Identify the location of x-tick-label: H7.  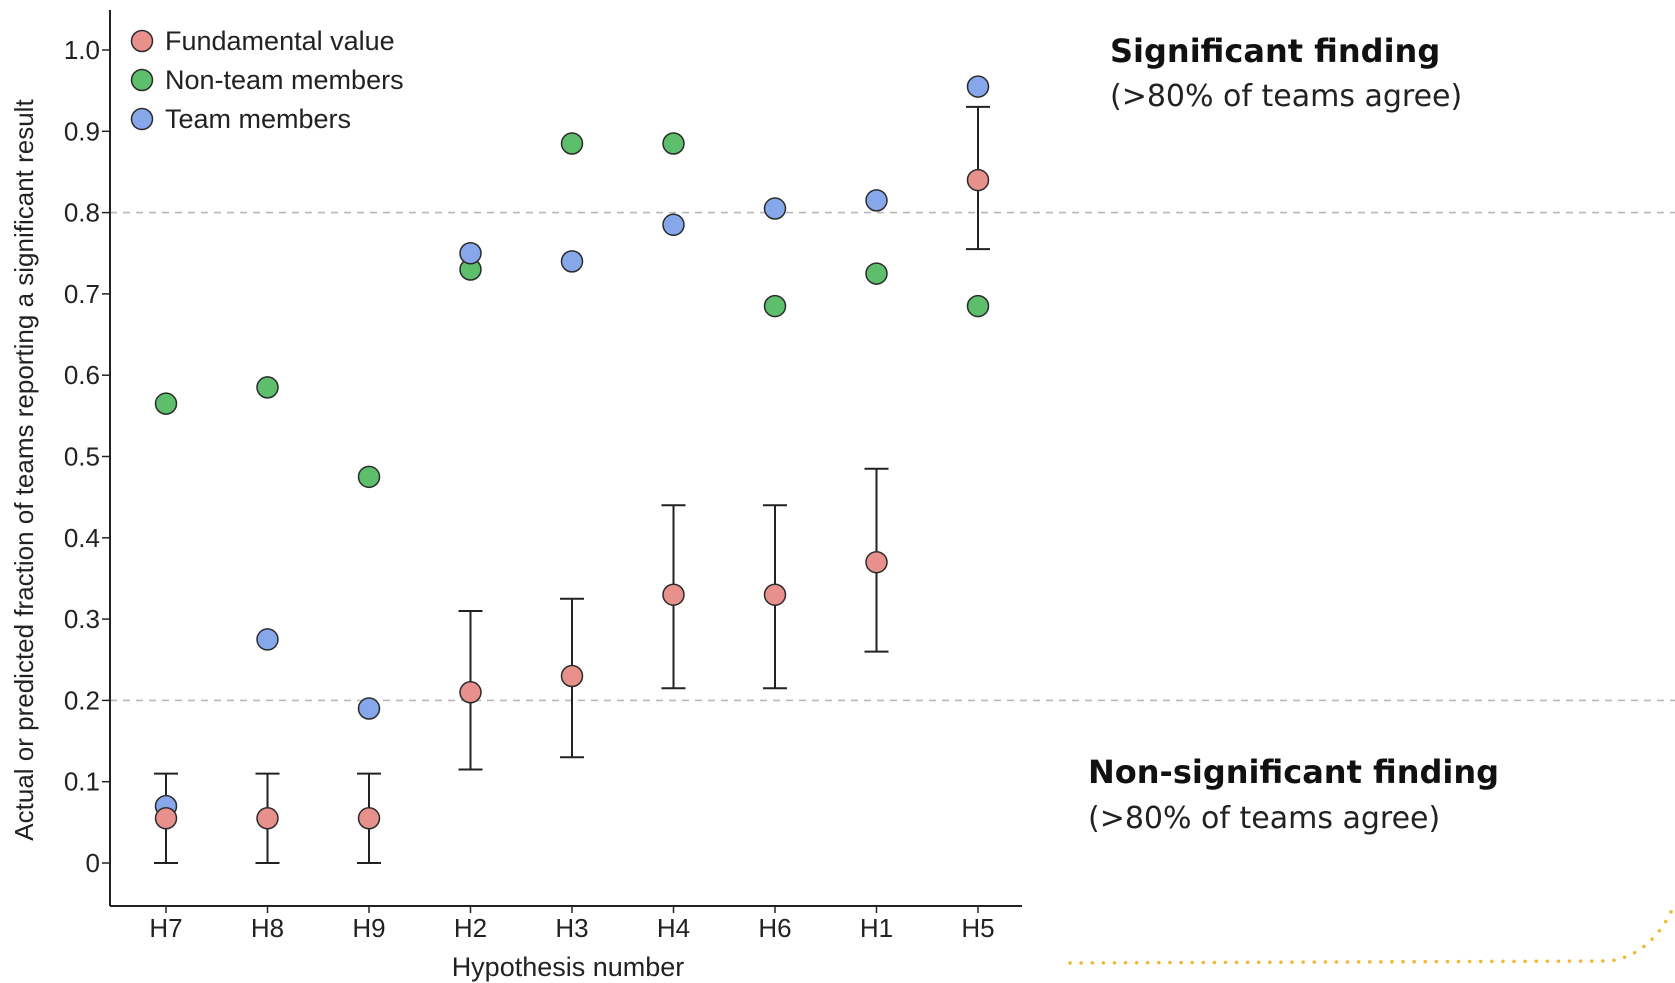
(165, 928).